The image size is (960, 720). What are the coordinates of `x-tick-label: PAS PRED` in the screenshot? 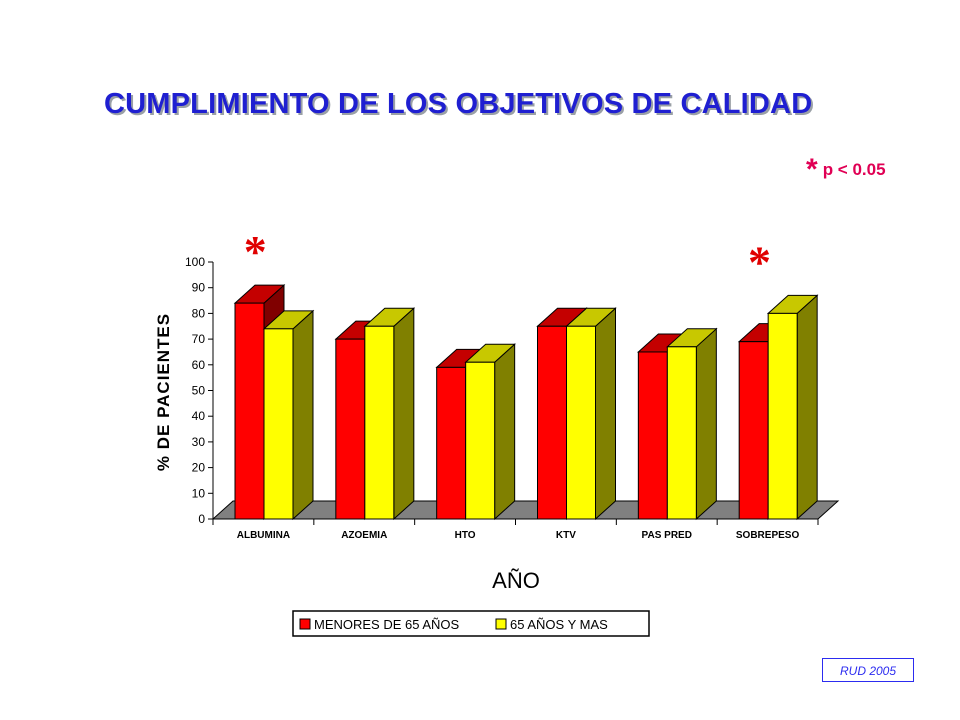 It's located at (667, 535).